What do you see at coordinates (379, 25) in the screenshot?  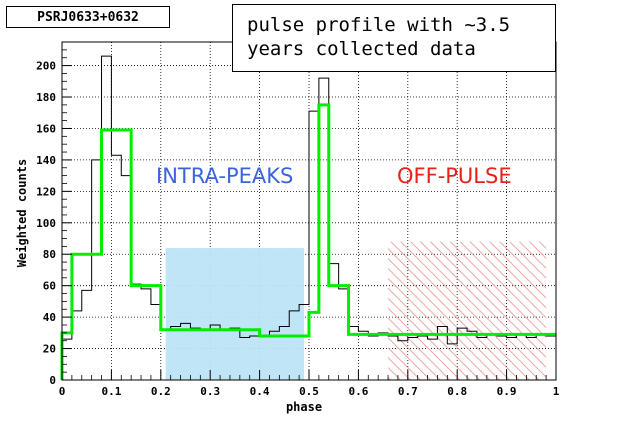 I see `annotation-line-1: pulse profile with ~3.5` at bounding box center [379, 25].